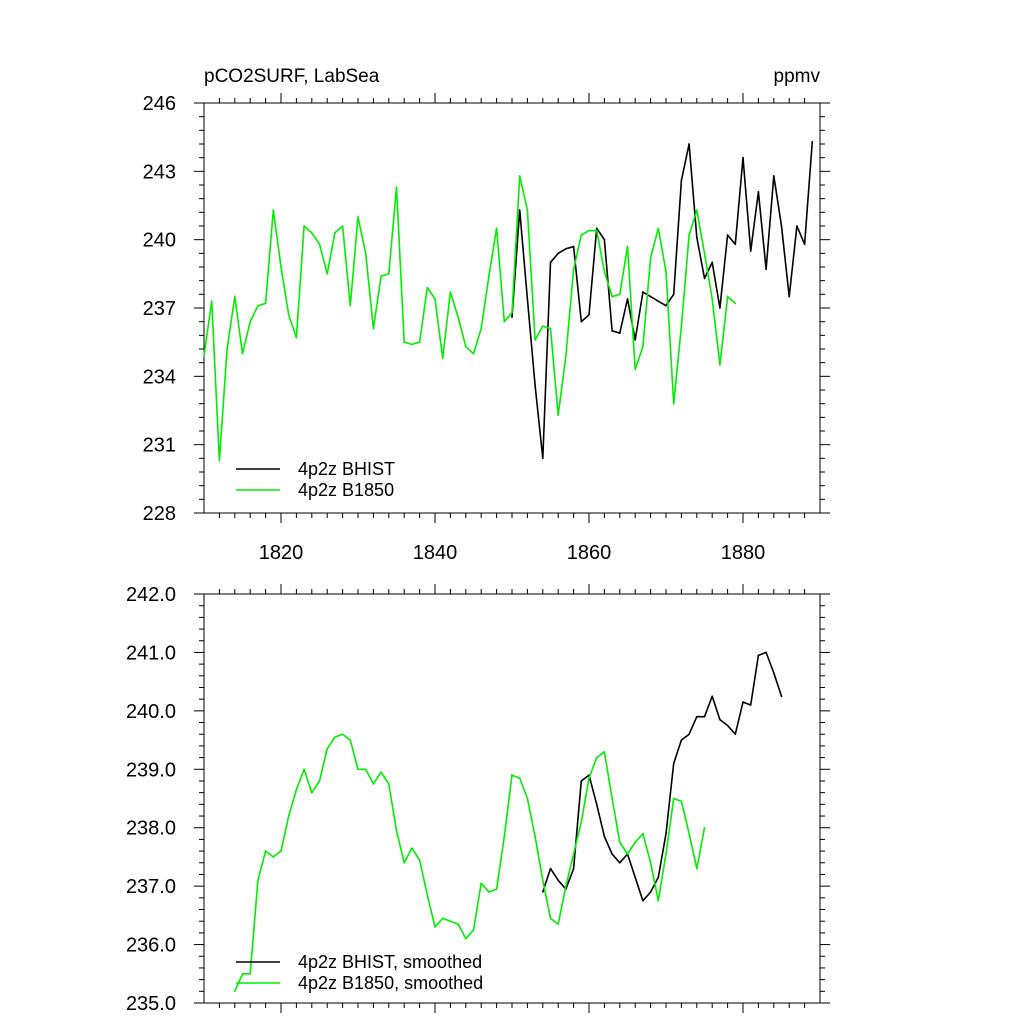 This screenshot has height=1024, width=1024. I want to click on y-tick-label: 243, so click(159, 172).